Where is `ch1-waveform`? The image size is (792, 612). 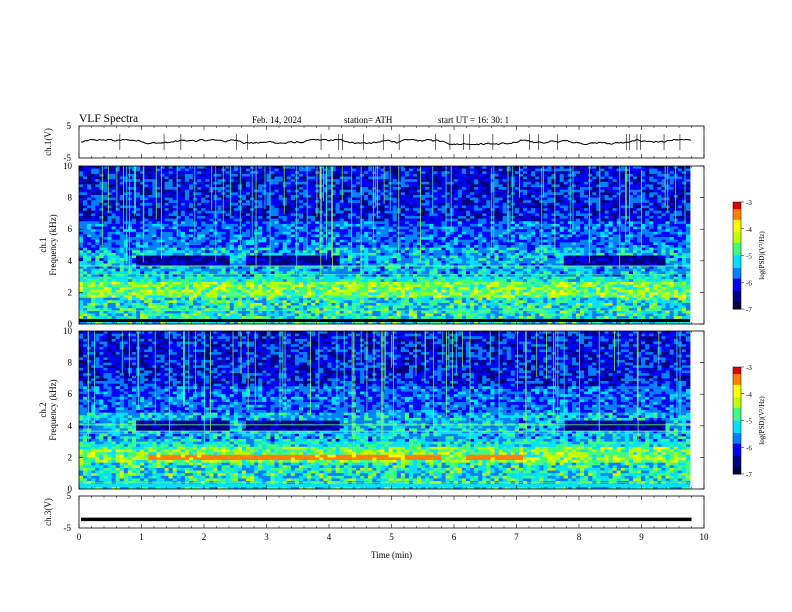 ch1-waveform is located at coordinates (386, 142).